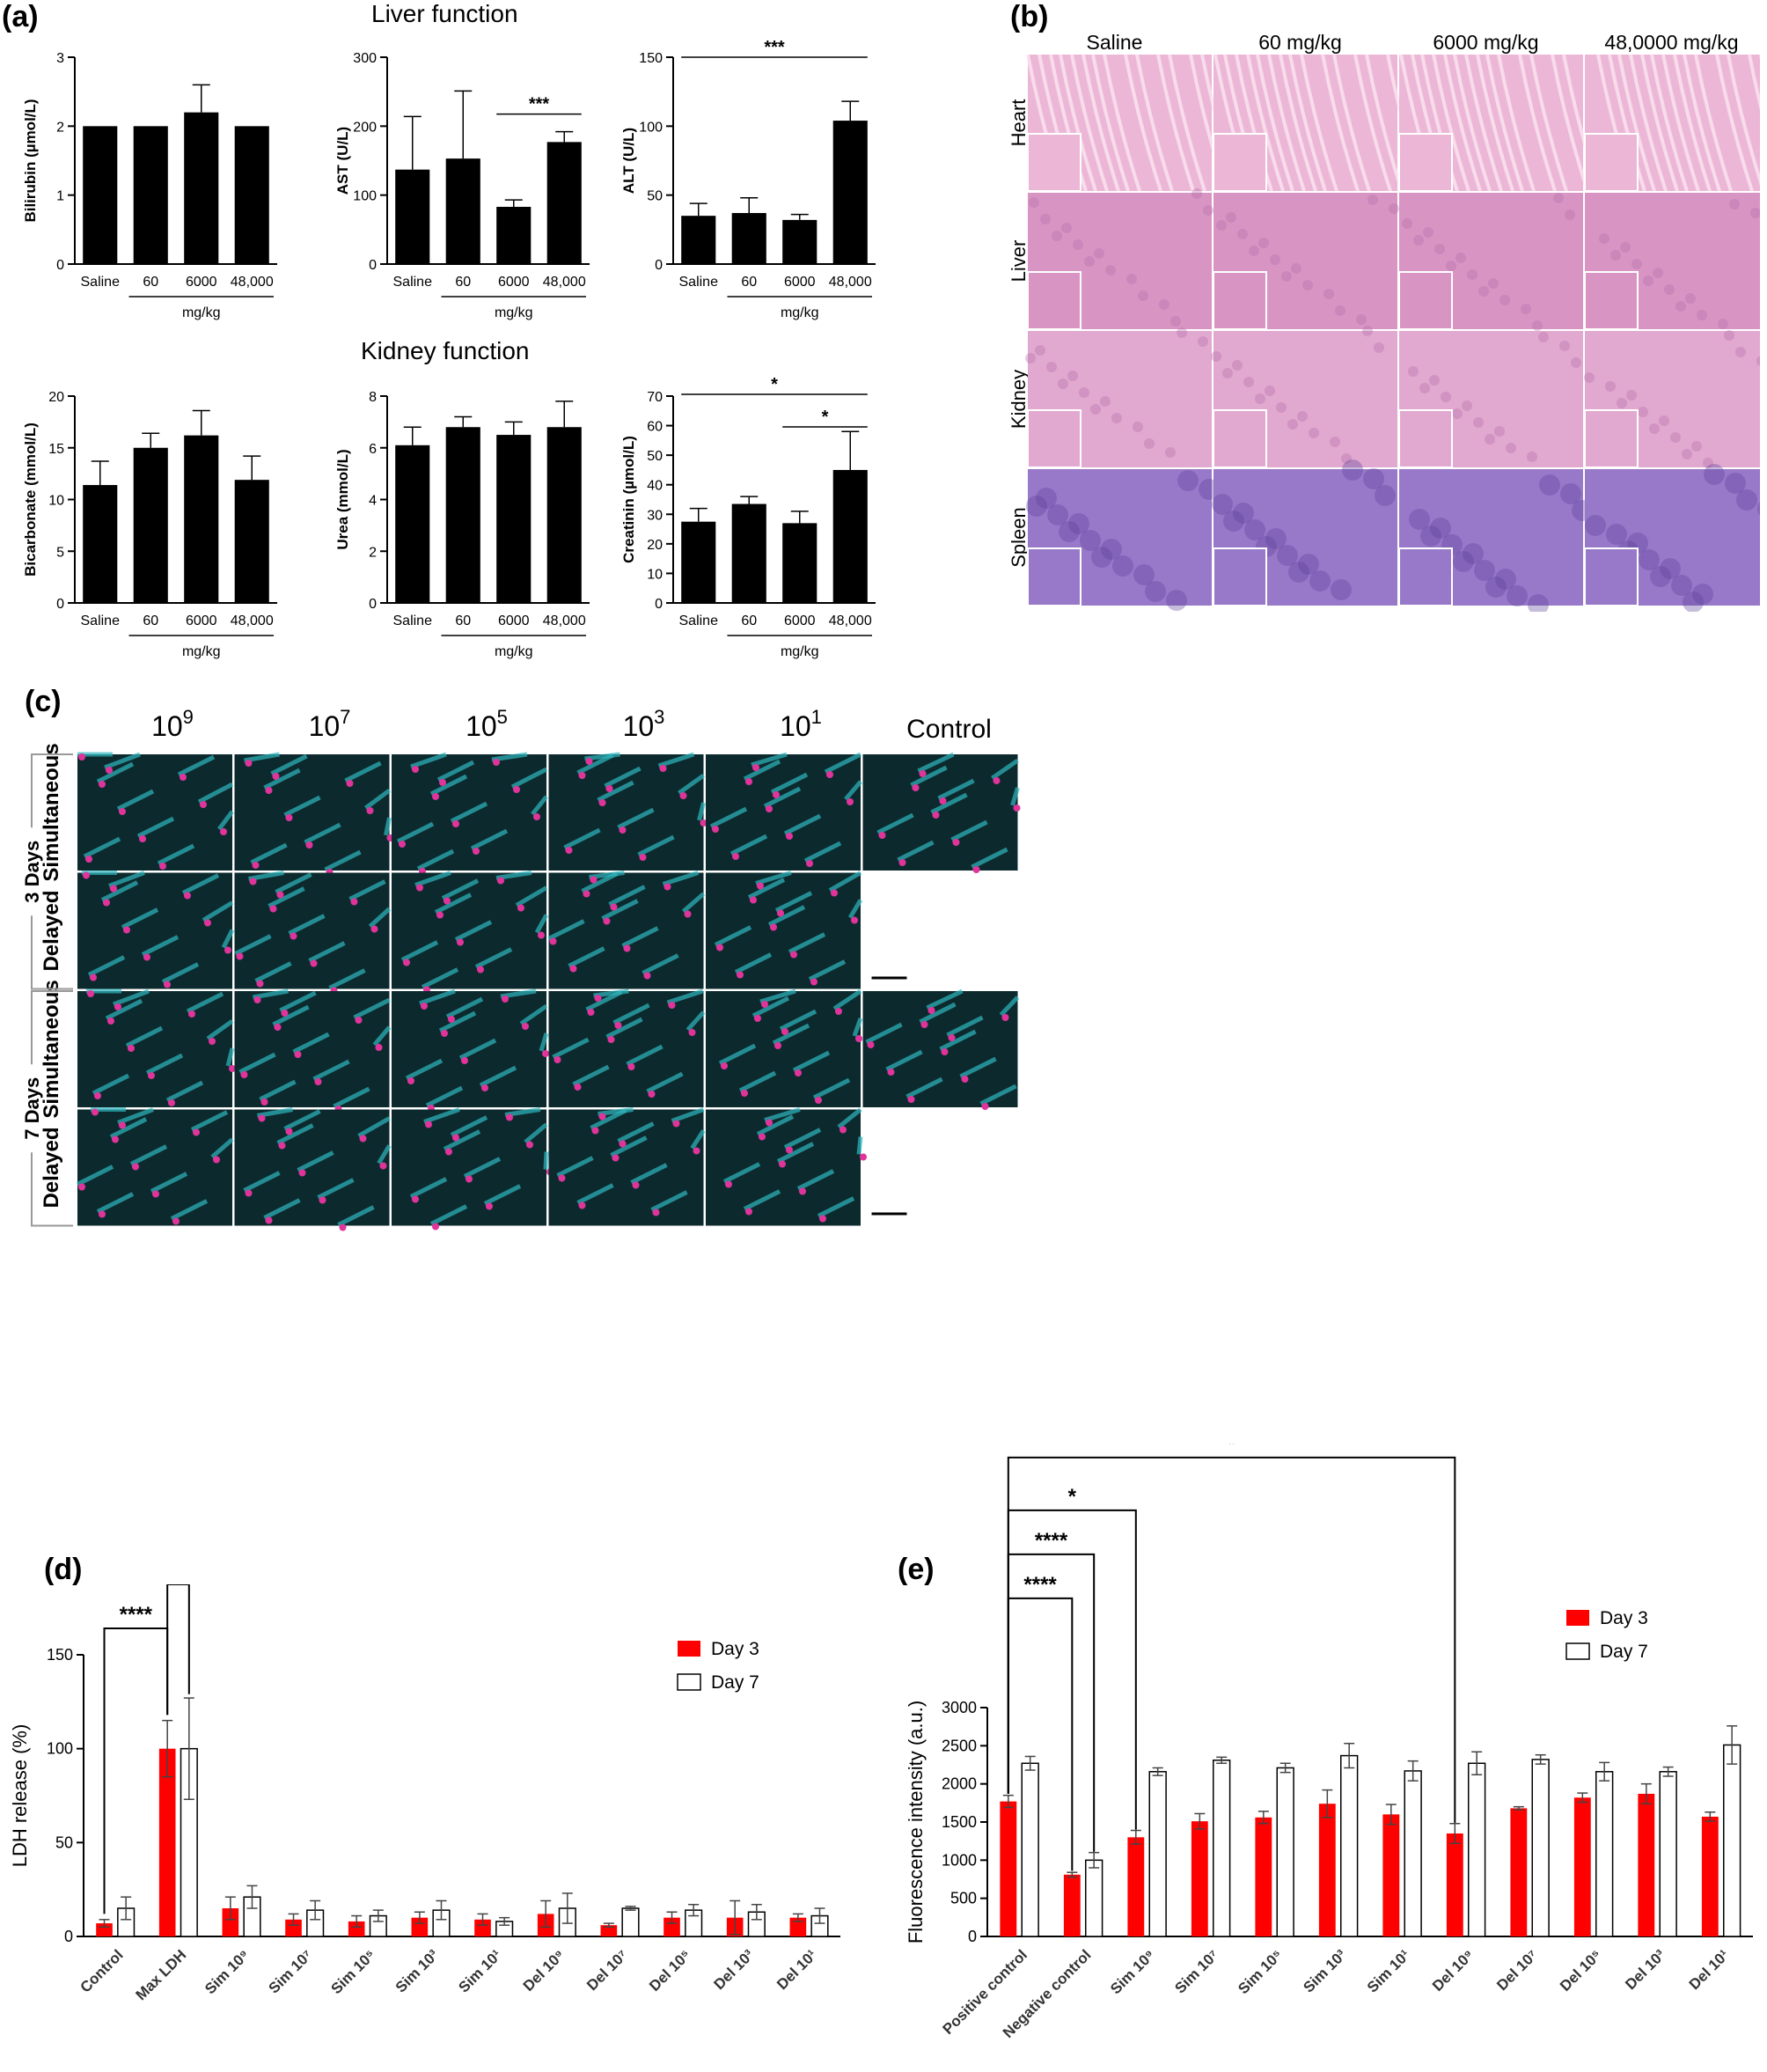 Image resolution: width=1767 pixels, height=2072 pixels. What do you see at coordinates (253, 282) in the screenshot?
I see `x-tick-label: 48,000` at bounding box center [253, 282].